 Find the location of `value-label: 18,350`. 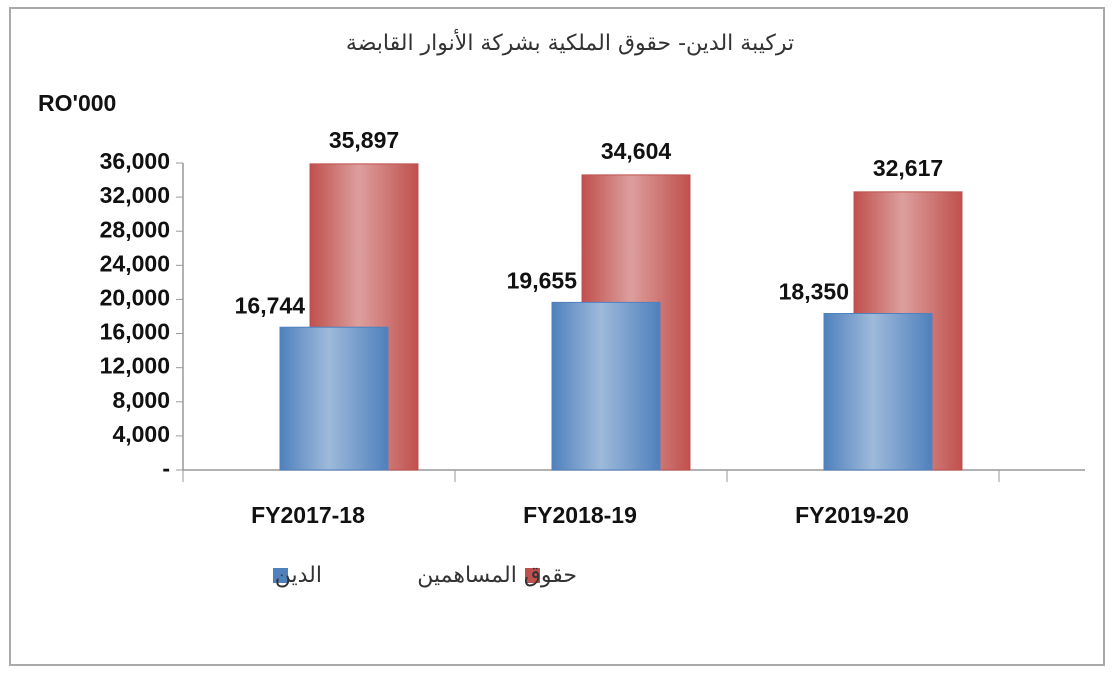

value-label: 18,350 is located at coordinates (814, 292).